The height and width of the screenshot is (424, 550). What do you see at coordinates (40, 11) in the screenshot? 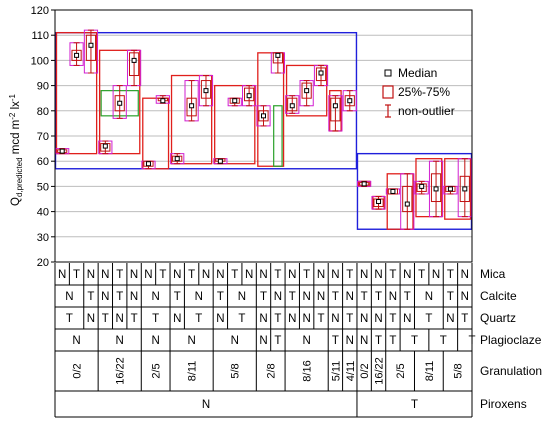
I see `y-tick-label: 120` at bounding box center [40, 11].